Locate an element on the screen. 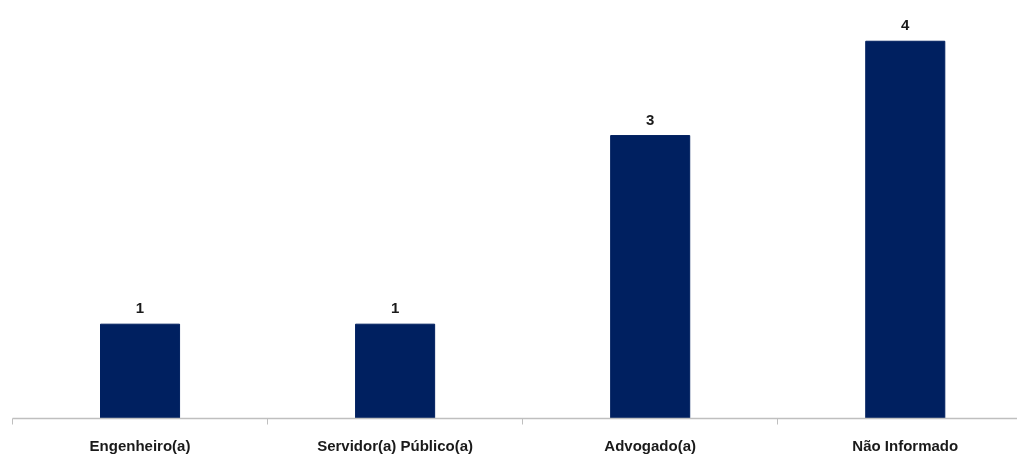  x-tick-label: Servidor(a) Público(a) is located at coordinates (395, 445).